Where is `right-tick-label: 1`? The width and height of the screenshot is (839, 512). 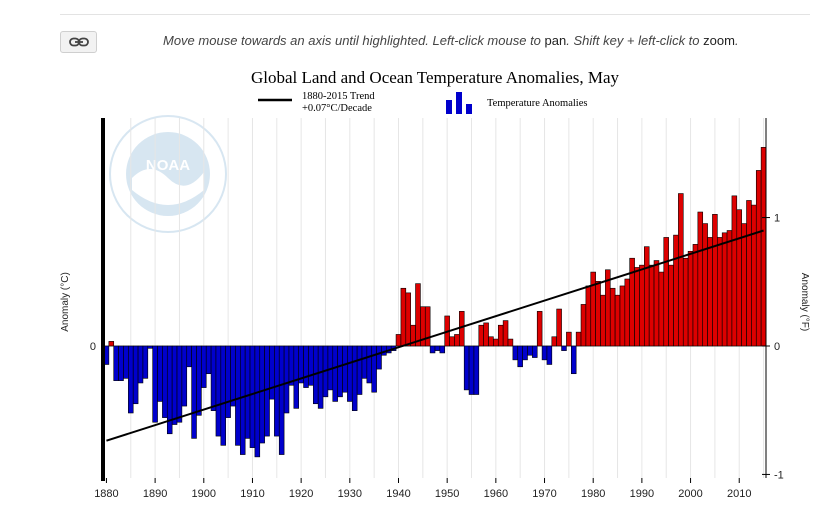
right-tick-label: 1 is located at coordinates (777, 219).